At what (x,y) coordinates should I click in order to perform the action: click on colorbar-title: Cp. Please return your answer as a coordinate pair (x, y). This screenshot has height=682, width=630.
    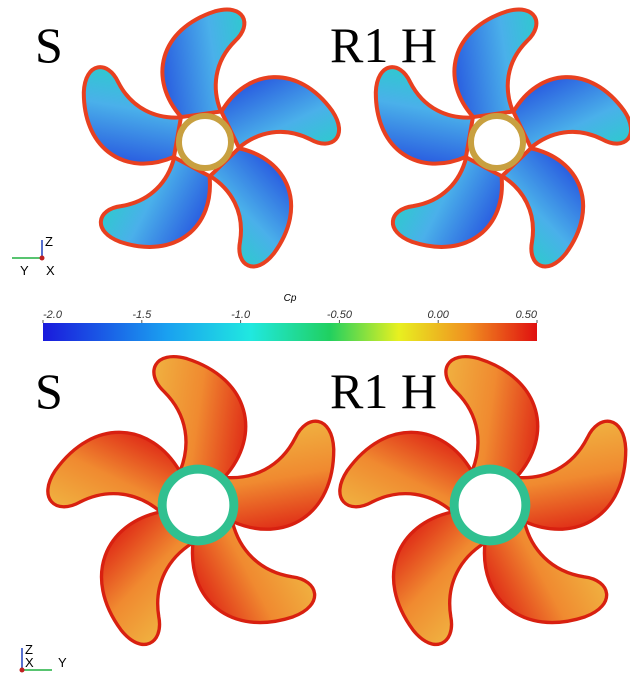
    Looking at the image, I should click on (290, 298).